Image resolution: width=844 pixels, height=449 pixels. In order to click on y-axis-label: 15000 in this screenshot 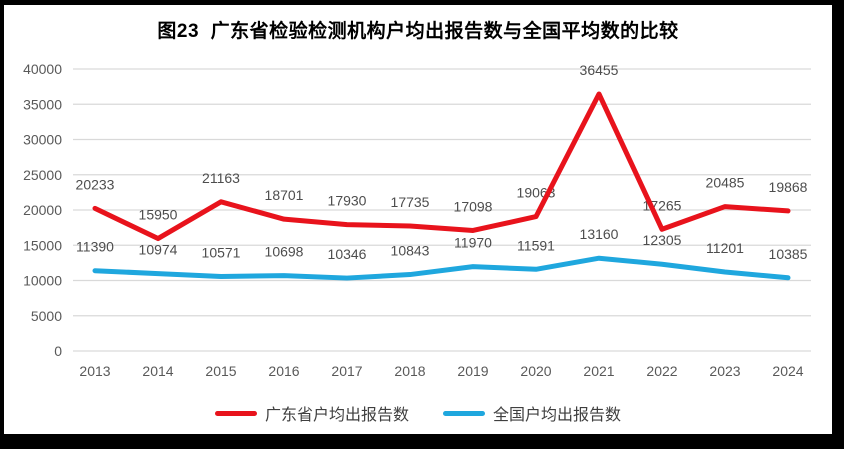, I will do `click(42, 245)`.